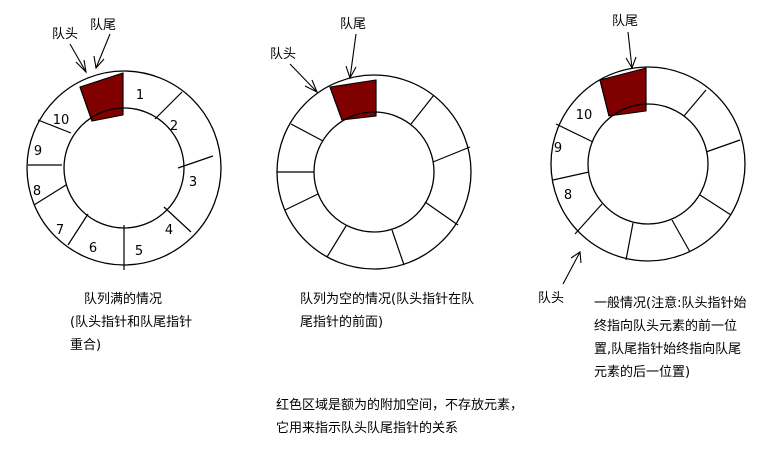  What do you see at coordinates (666, 326) in the screenshot?
I see `caption-line: 终指向队头元素的前一位` at bounding box center [666, 326].